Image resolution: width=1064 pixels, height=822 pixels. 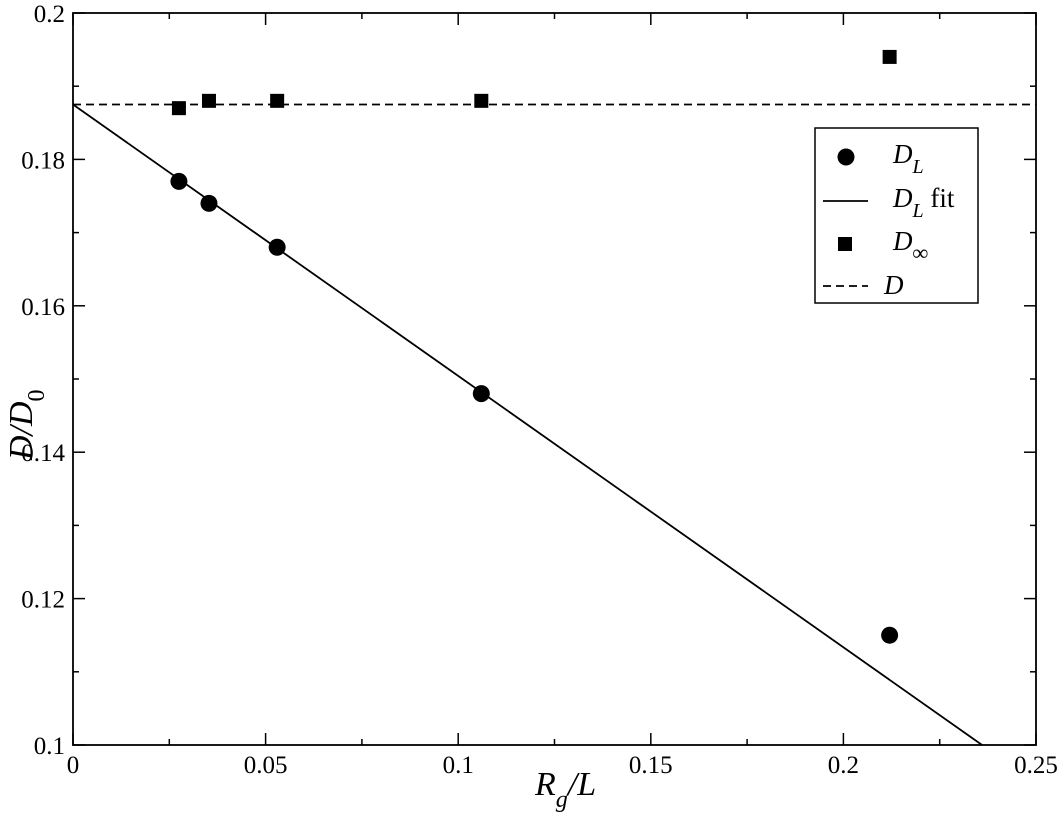 I want to click on x-tick-label: 0.25, so click(x=1036, y=765).